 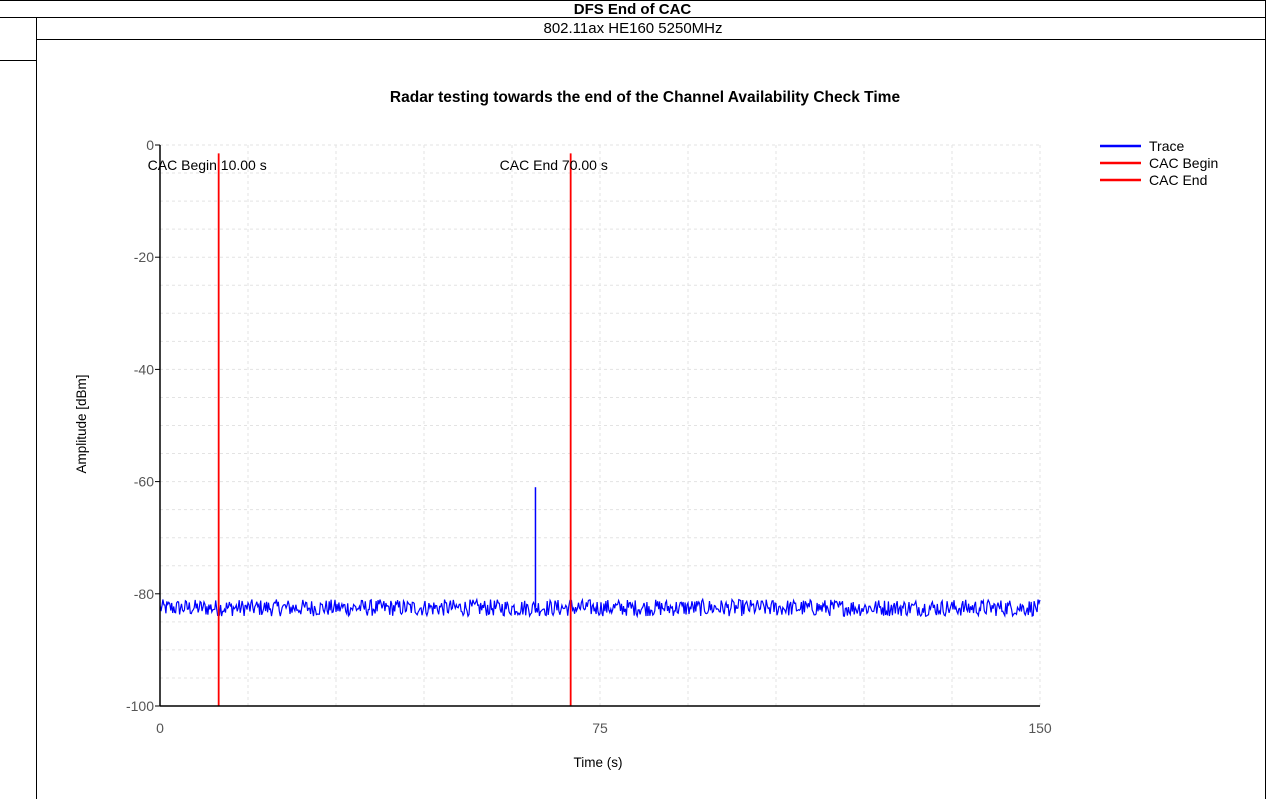 I want to click on legend-label: Trace, so click(x=1166, y=146).